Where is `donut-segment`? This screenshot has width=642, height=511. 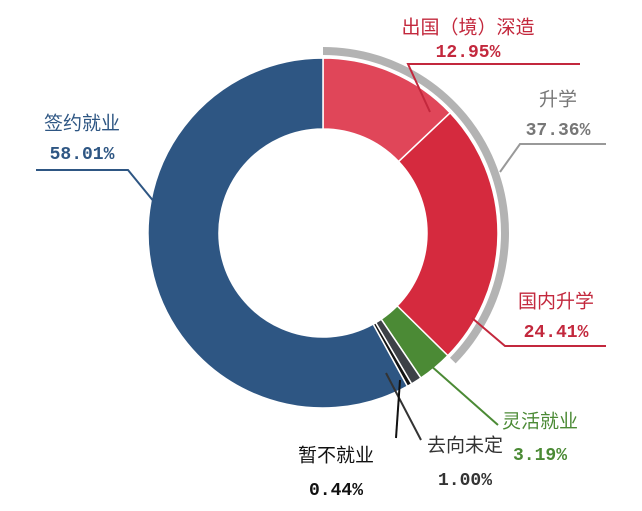 donut-segment is located at coordinates (447, 234).